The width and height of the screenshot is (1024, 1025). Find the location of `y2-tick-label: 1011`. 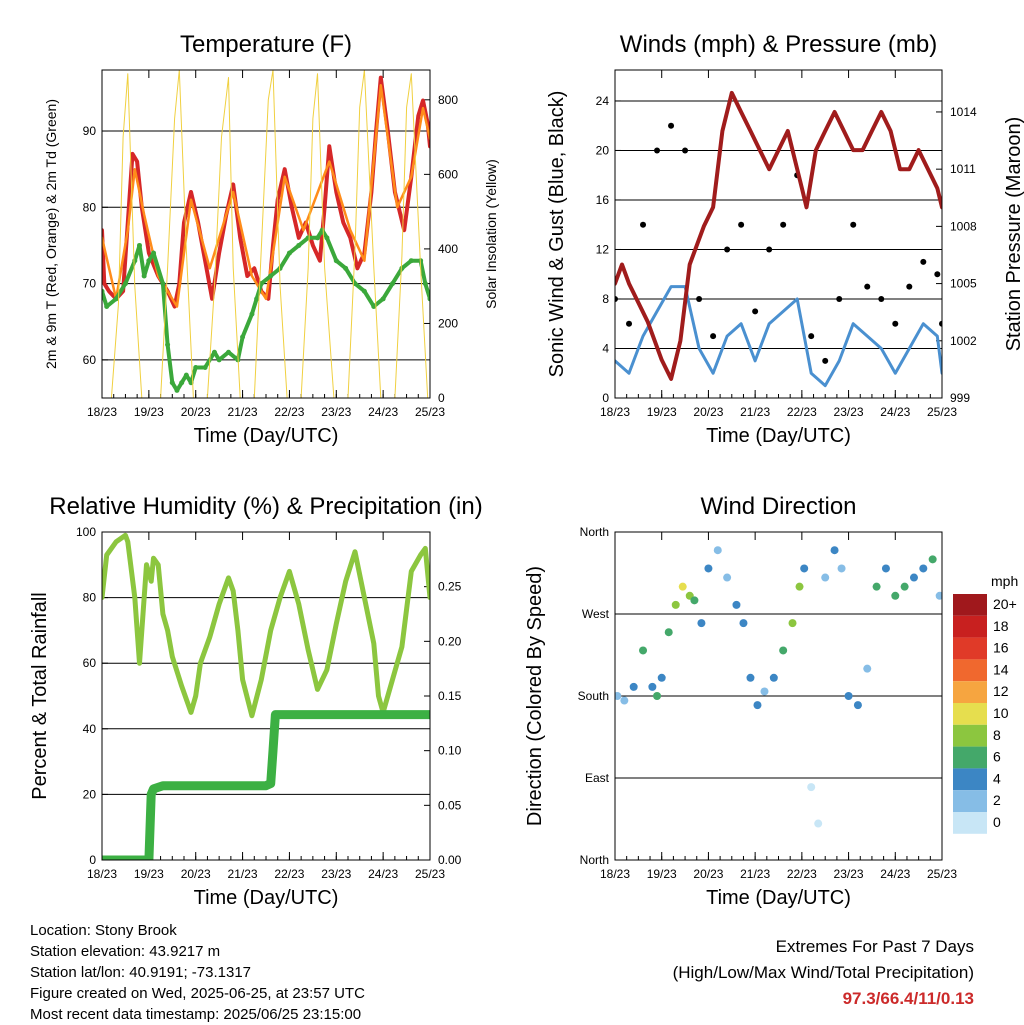

y2-tick-label: 1011 is located at coordinates (963, 169).